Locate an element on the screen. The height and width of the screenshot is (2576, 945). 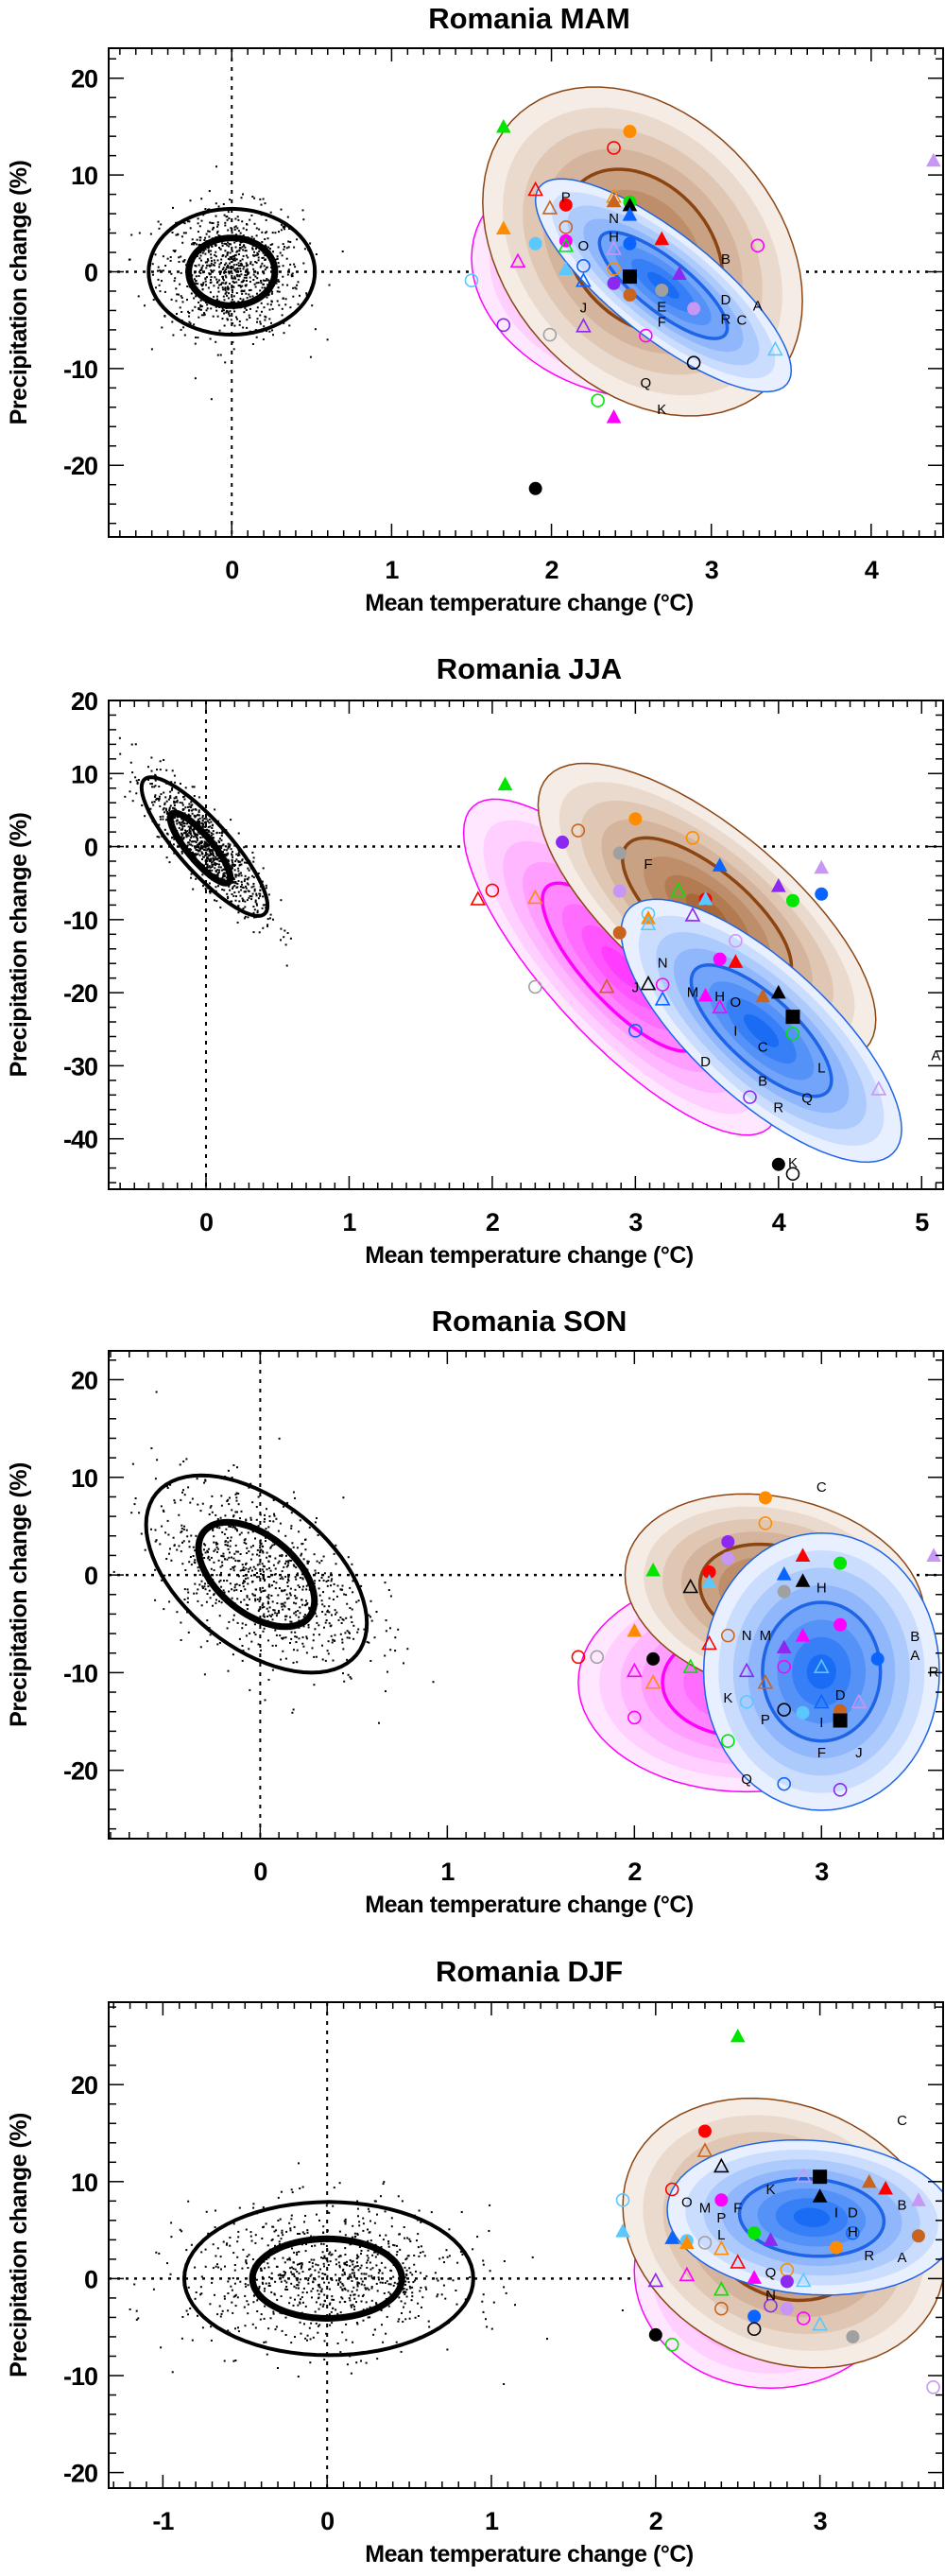
model-letter: J is located at coordinates (859, 1753).